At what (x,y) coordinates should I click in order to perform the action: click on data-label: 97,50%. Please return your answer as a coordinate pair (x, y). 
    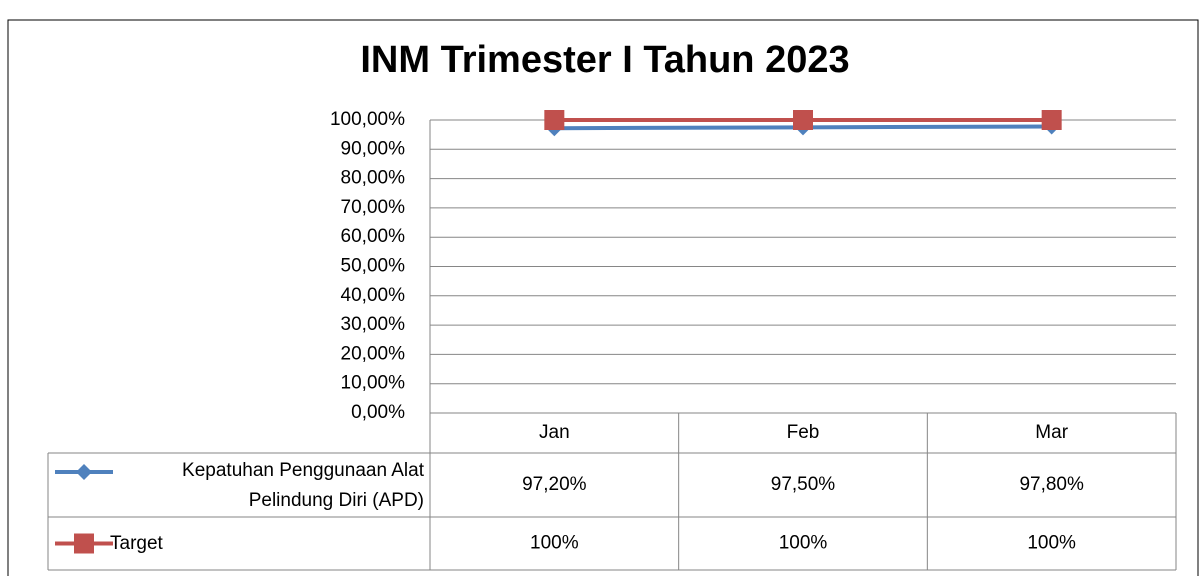
    Looking at the image, I should click on (803, 484).